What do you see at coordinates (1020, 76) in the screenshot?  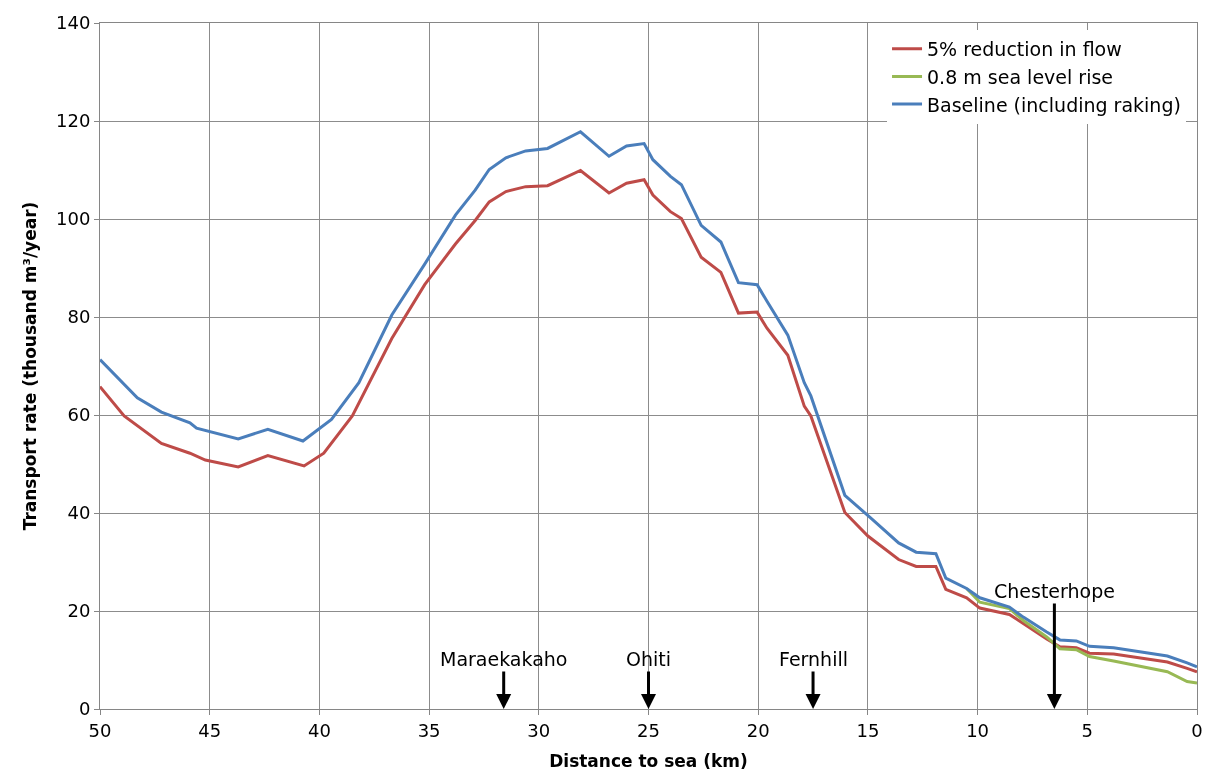 I see `legend-label: 0.8 m sea level rise` at bounding box center [1020, 76].